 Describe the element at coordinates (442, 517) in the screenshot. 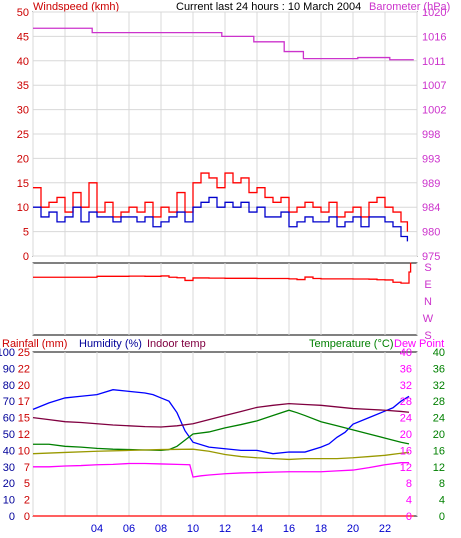

I see `temperature-y-tick: 0` at that location.